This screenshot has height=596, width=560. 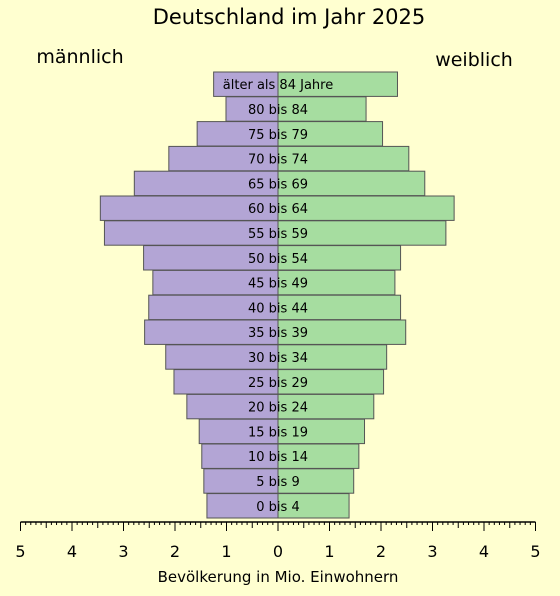 What do you see at coordinates (278, 160) in the screenshot?
I see `age-group-label: 70 bis 74` at bounding box center [278, 160].